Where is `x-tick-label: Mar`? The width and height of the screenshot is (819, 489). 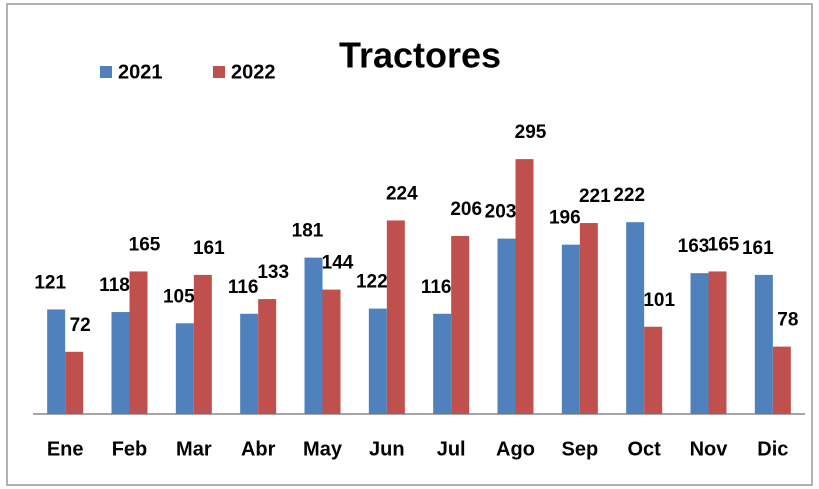
x-tick-label: Mar is located at coordinates (194, 449).